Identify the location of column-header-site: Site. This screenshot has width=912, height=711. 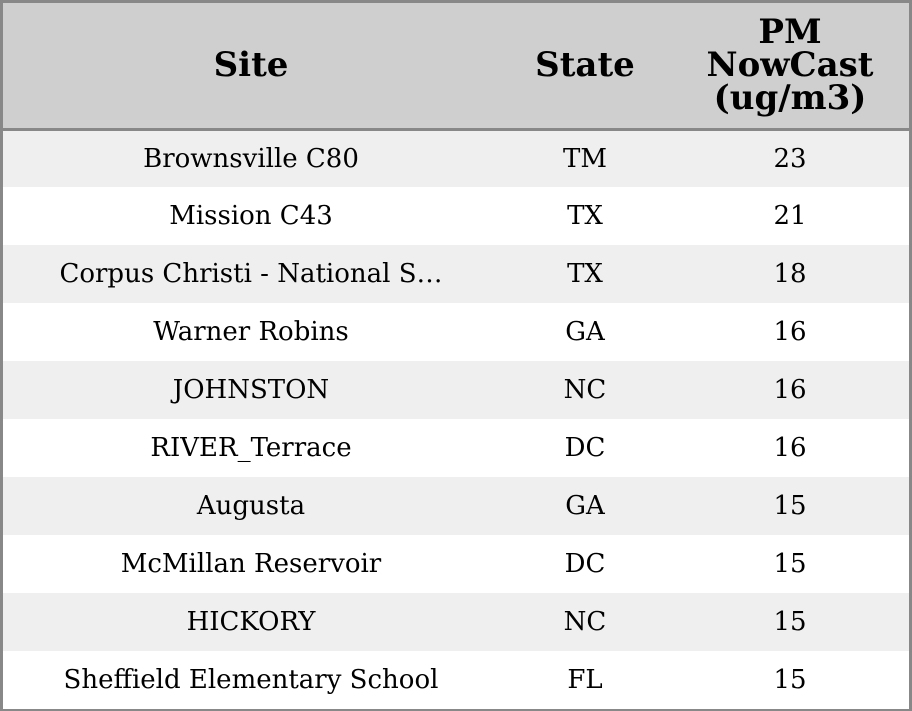
(251, 67).